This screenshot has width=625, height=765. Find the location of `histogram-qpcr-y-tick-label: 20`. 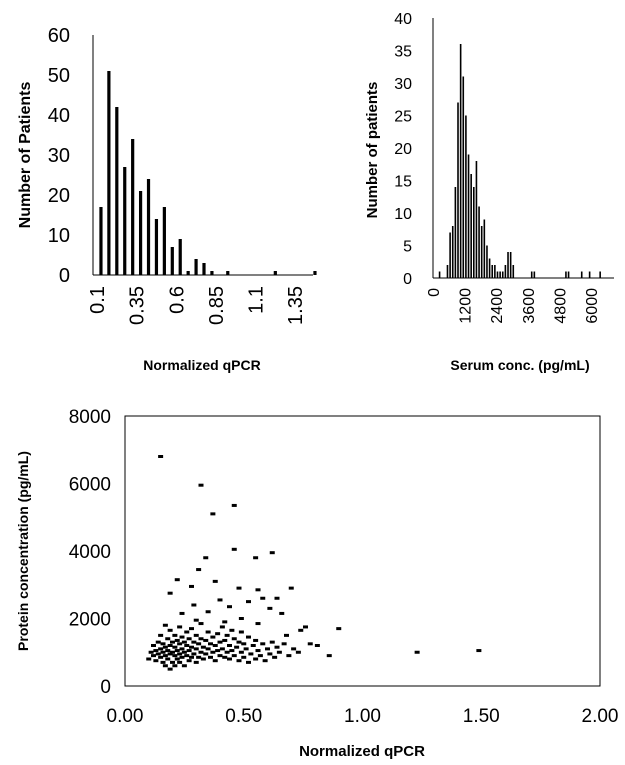

histogram-qpcr-y-tick-label: 20 is located at coordinates (59, 196).